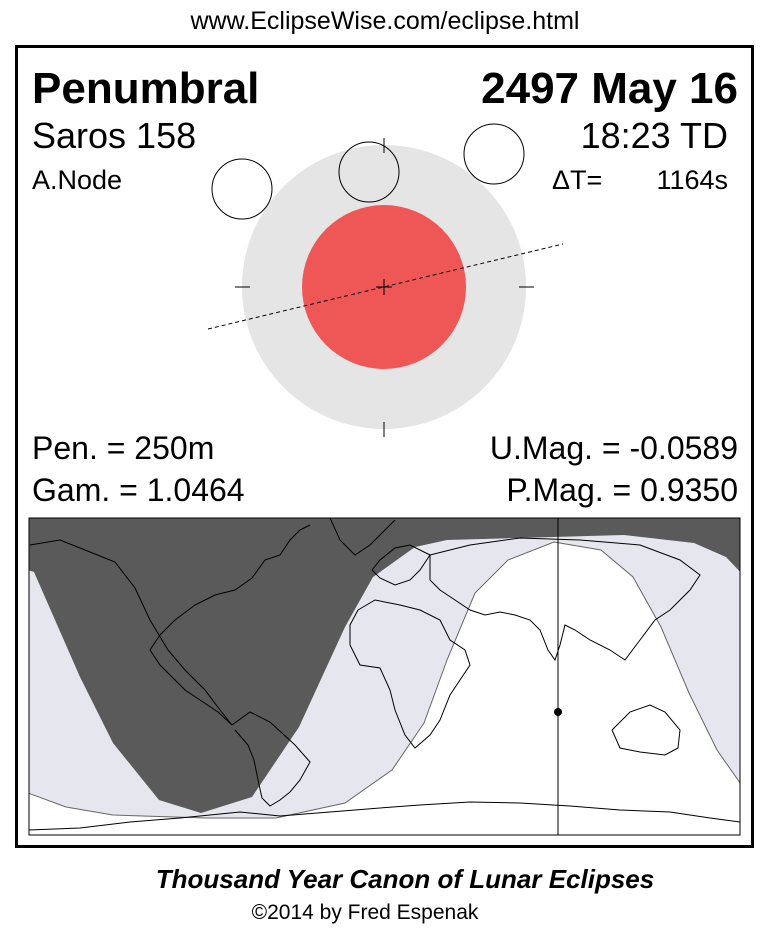 The width and height of the screenshot is (770, 940). I want to click on penumbral-duration: Pen. = 250m, so click(123, 448).